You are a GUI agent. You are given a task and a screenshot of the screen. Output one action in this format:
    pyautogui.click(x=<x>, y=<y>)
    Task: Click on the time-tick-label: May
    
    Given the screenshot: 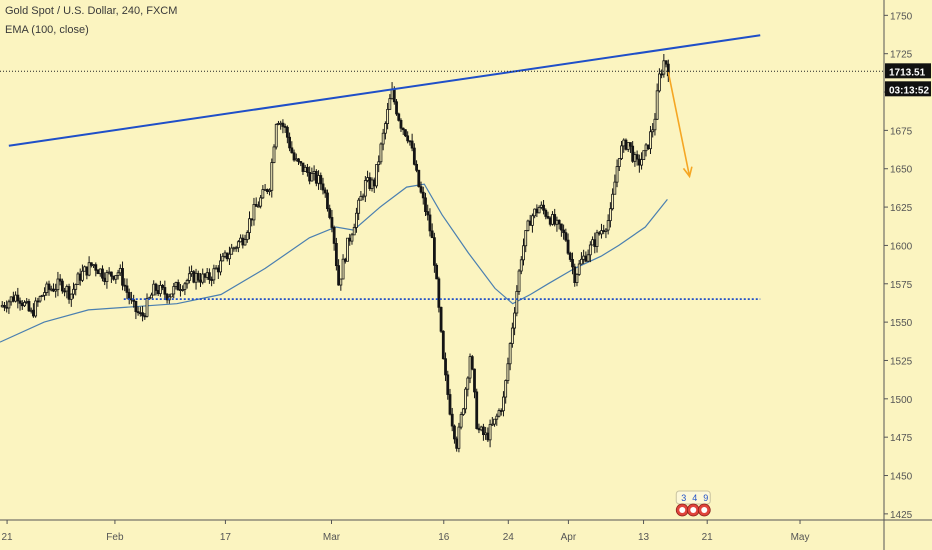 What is the action you would take?
    pyautogui.click(x=800, y=537)
    